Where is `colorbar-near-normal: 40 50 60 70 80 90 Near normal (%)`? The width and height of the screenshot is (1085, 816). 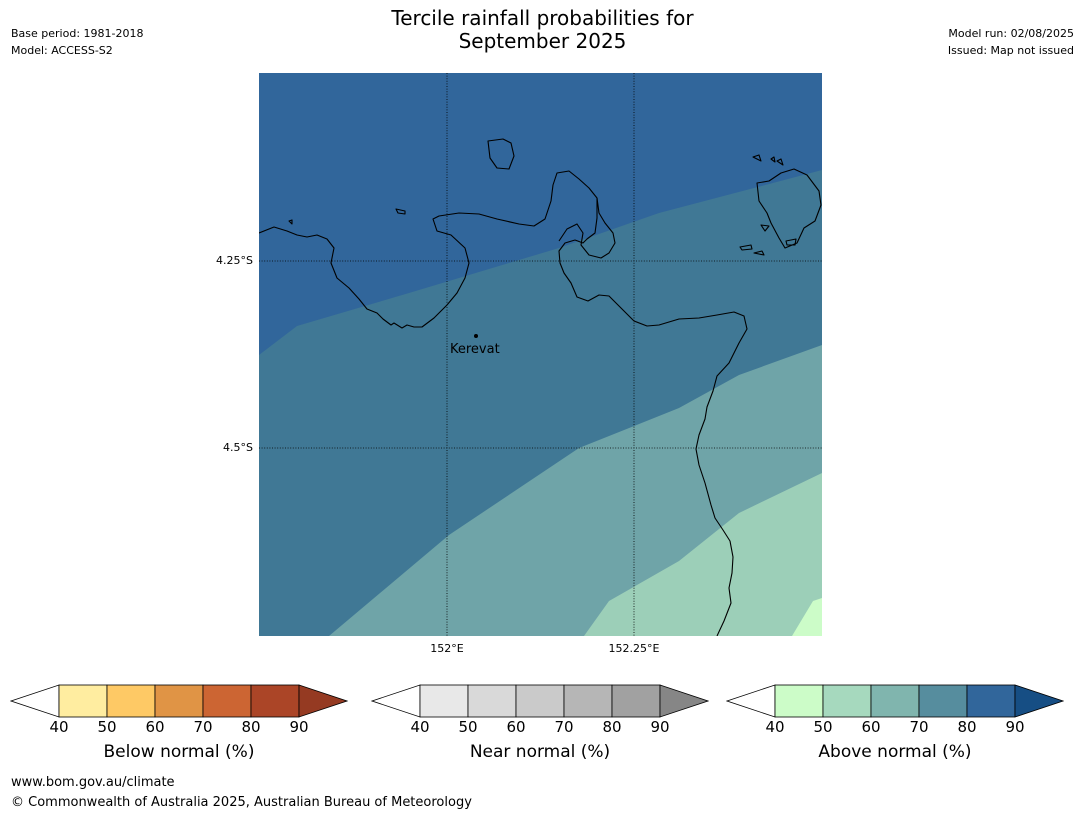 colorbar-near-normal: 40 50 60 70 80 90 Near normal (%) is located at coordinates (541, 729).